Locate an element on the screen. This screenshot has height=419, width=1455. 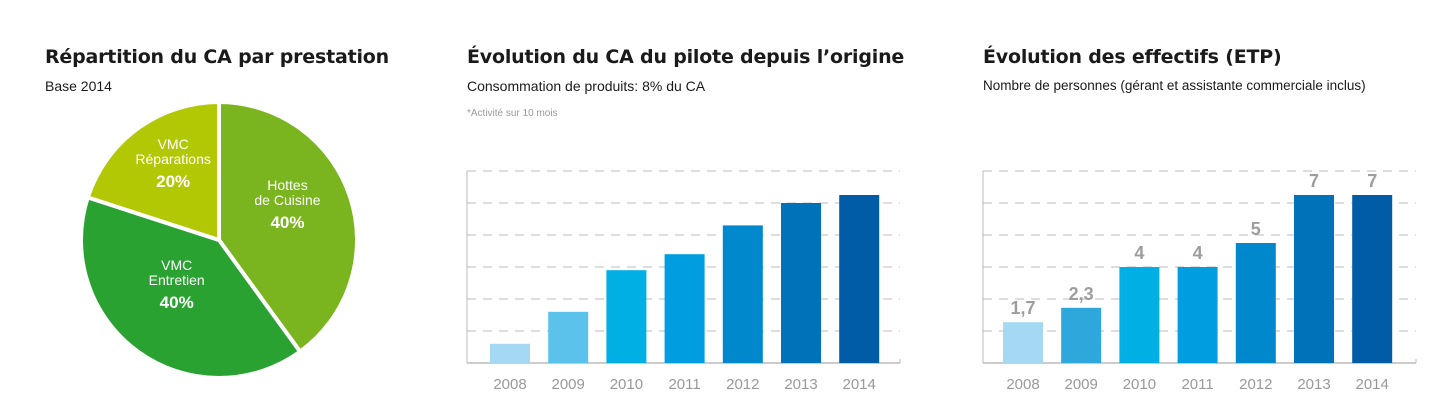
pie-subtitle: Base 2014 is located at coordinates (78, 86).